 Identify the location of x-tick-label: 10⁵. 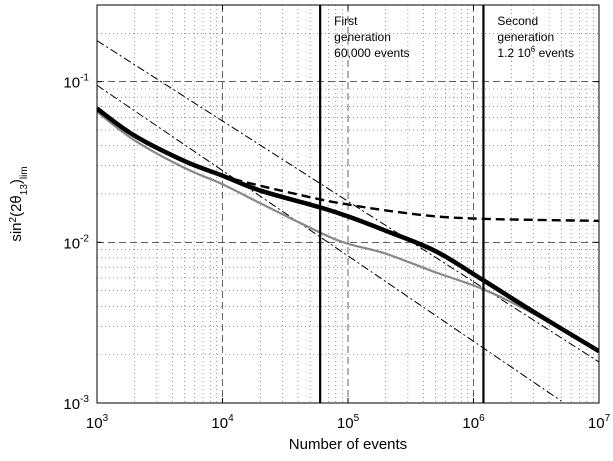
(348, 422).